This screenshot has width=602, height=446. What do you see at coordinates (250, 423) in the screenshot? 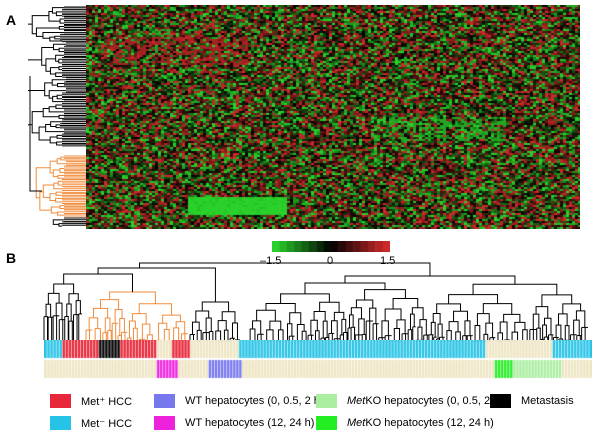
I see `legend-label: WT hepatocytes (12, 24 h)` at bounding box center [250, 423].